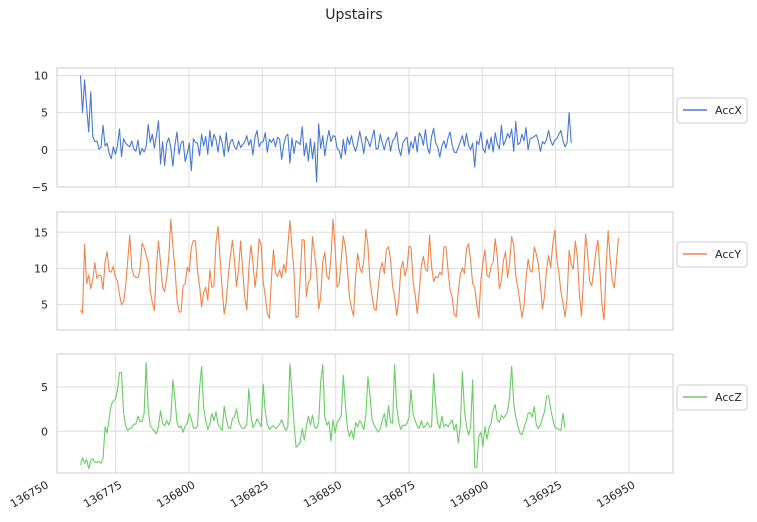 This screenshot has width=757, height=522. What do you see at coordinates (325, 129) in the screenshot?
I see `series-line-accx` at bounding box center [325, 129].